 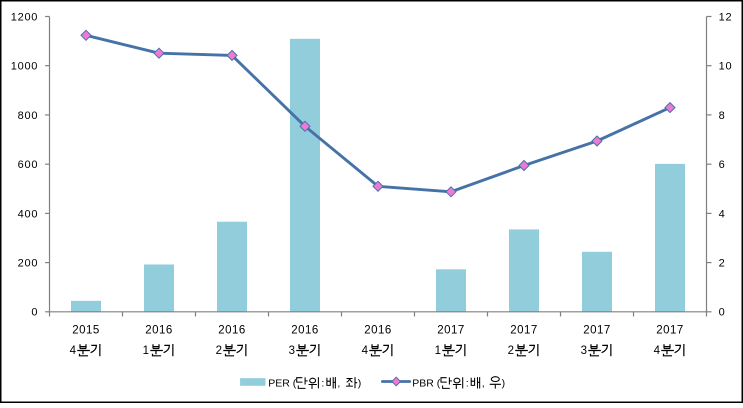 What do you see at coordinates (722, 165) in the screenshot?
I see `svg-text: 6` at bounding box center [722, 165].